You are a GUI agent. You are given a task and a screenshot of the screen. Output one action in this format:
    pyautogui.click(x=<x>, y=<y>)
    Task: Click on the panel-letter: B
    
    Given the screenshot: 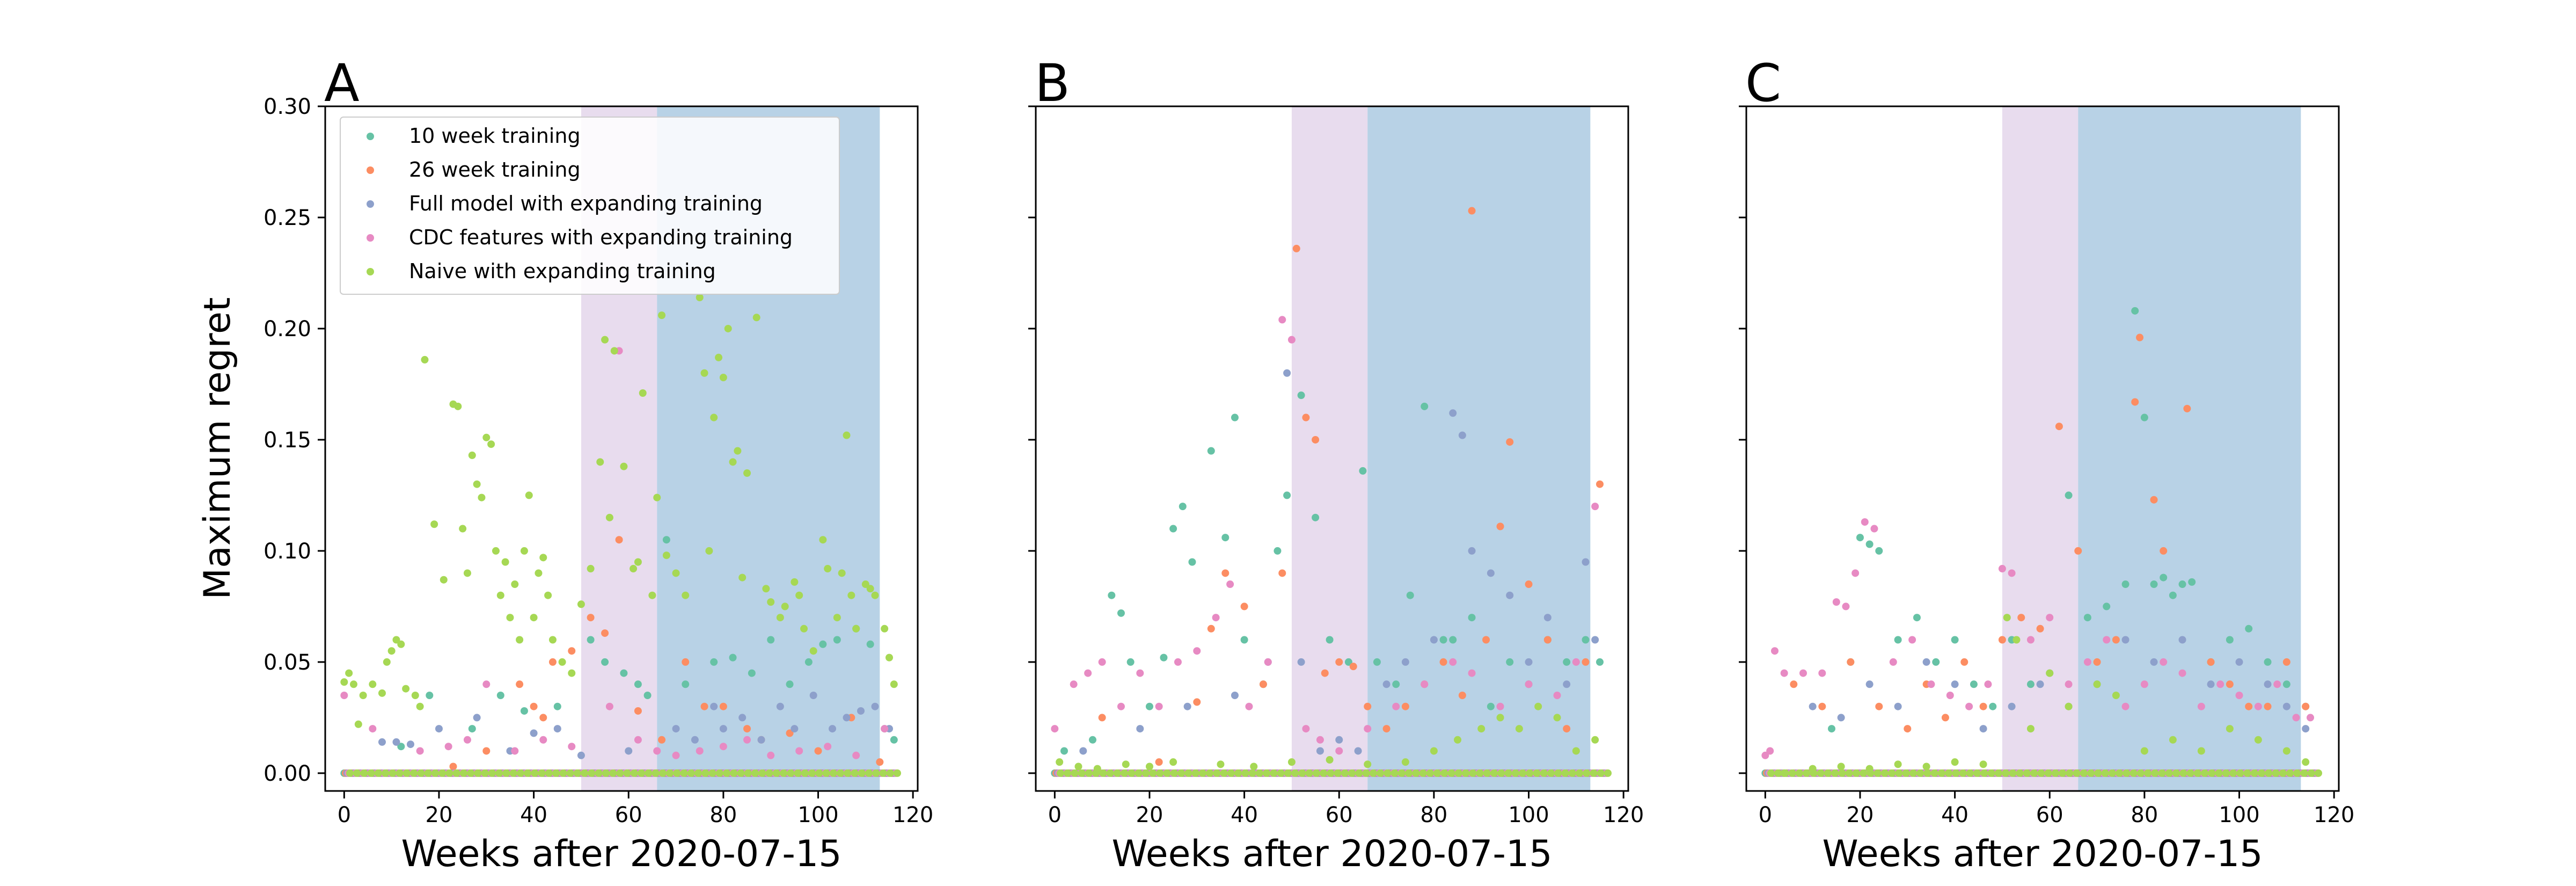 What is the action you would take?
    pyautogui.click(x=1052, y=83)
    